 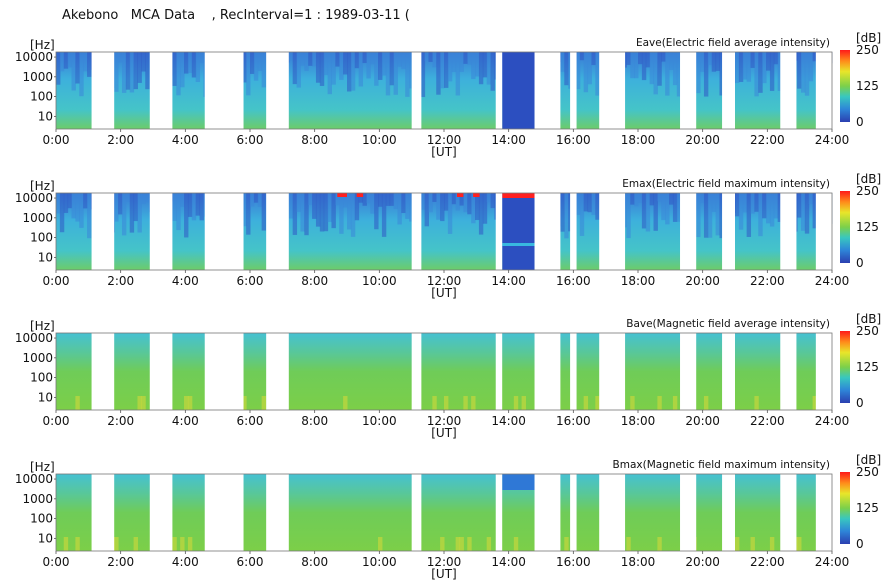 What do you see at coordinates (37, 218) in the screenshot?
I see `y-tick-label: 1000` at bounding box center [37, 218].